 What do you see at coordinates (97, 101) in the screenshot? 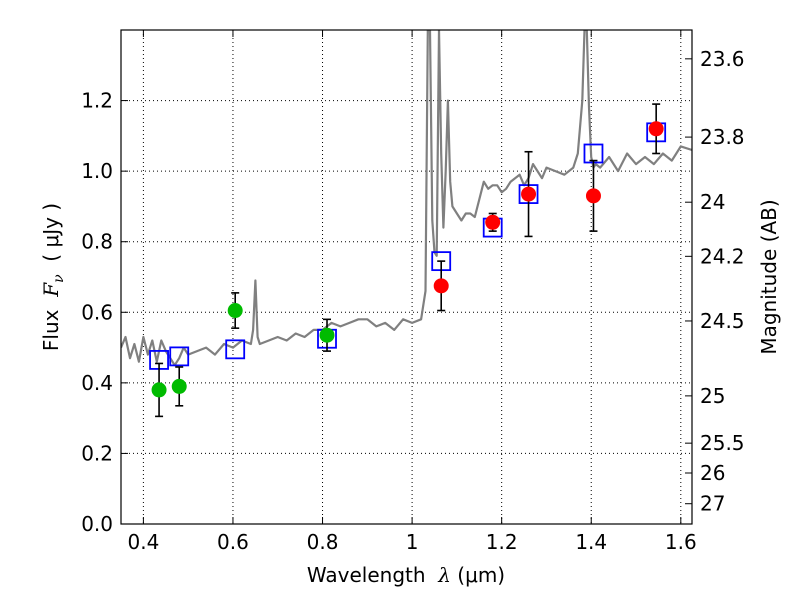
I see `y-tick-label: 1.2` at bounding box center [97, 101].